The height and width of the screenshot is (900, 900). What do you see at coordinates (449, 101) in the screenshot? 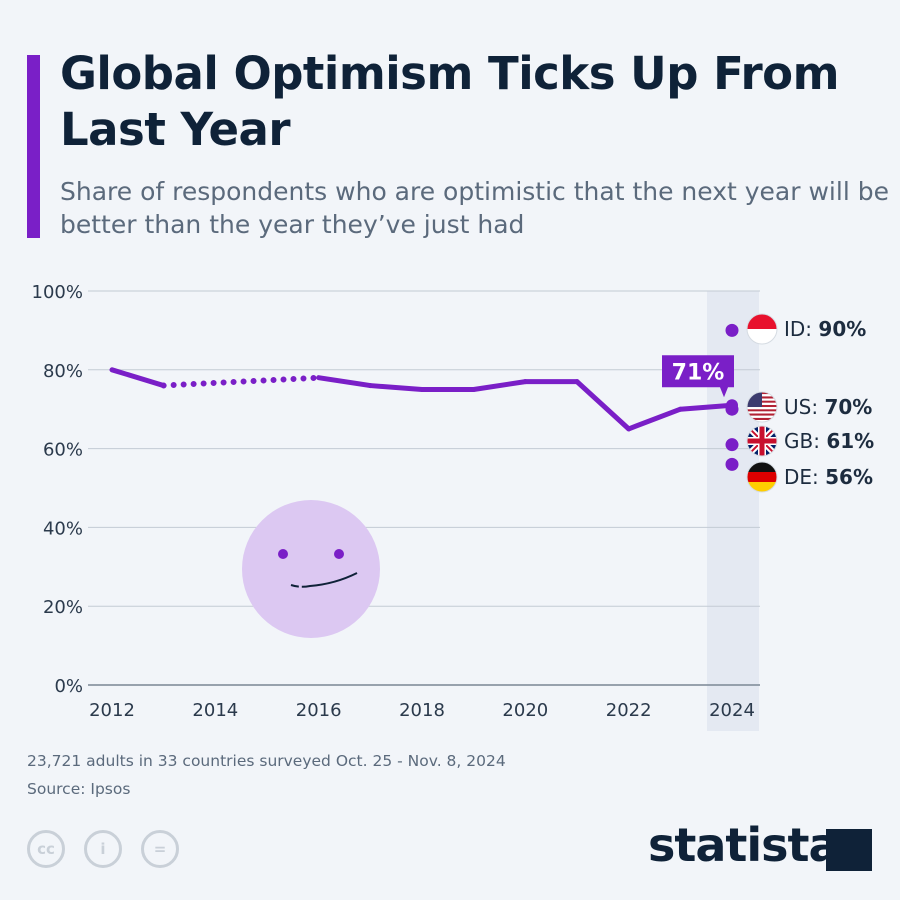
I see `page-title: Global Optimism Ticks Up From Last Year` at bounding box center [449, 101].